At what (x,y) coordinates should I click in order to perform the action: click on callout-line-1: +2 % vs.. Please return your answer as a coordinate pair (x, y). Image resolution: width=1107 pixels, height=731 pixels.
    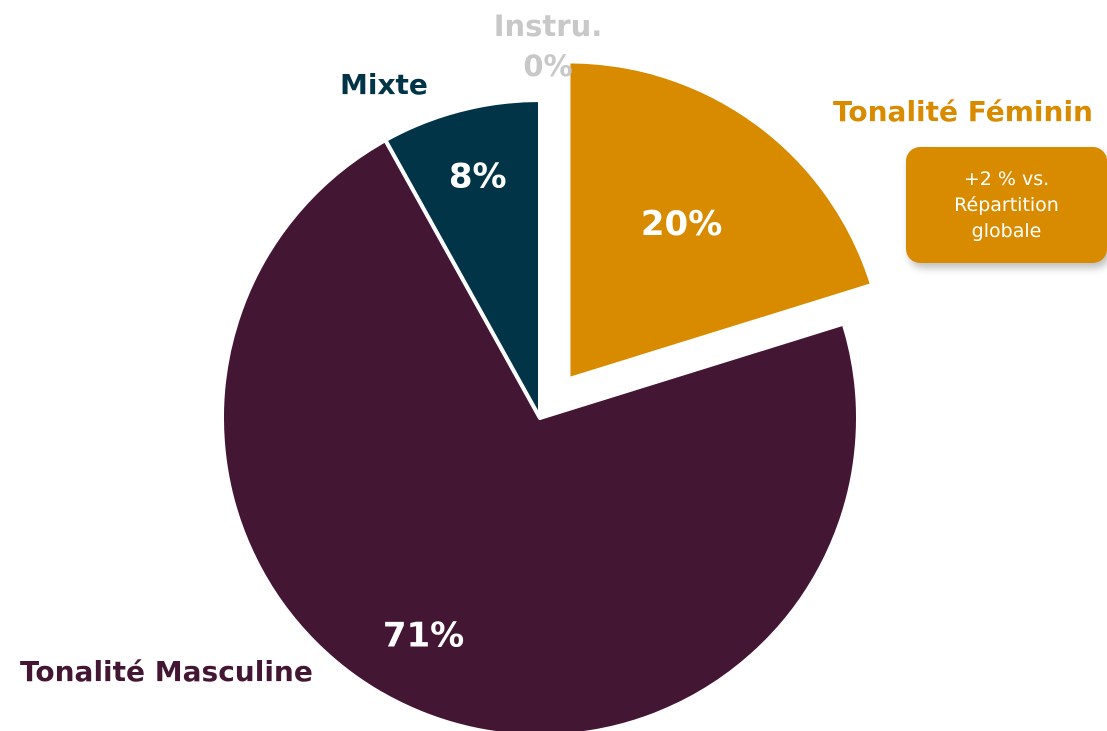
    Looking at the image, I should click on (1006, 179).